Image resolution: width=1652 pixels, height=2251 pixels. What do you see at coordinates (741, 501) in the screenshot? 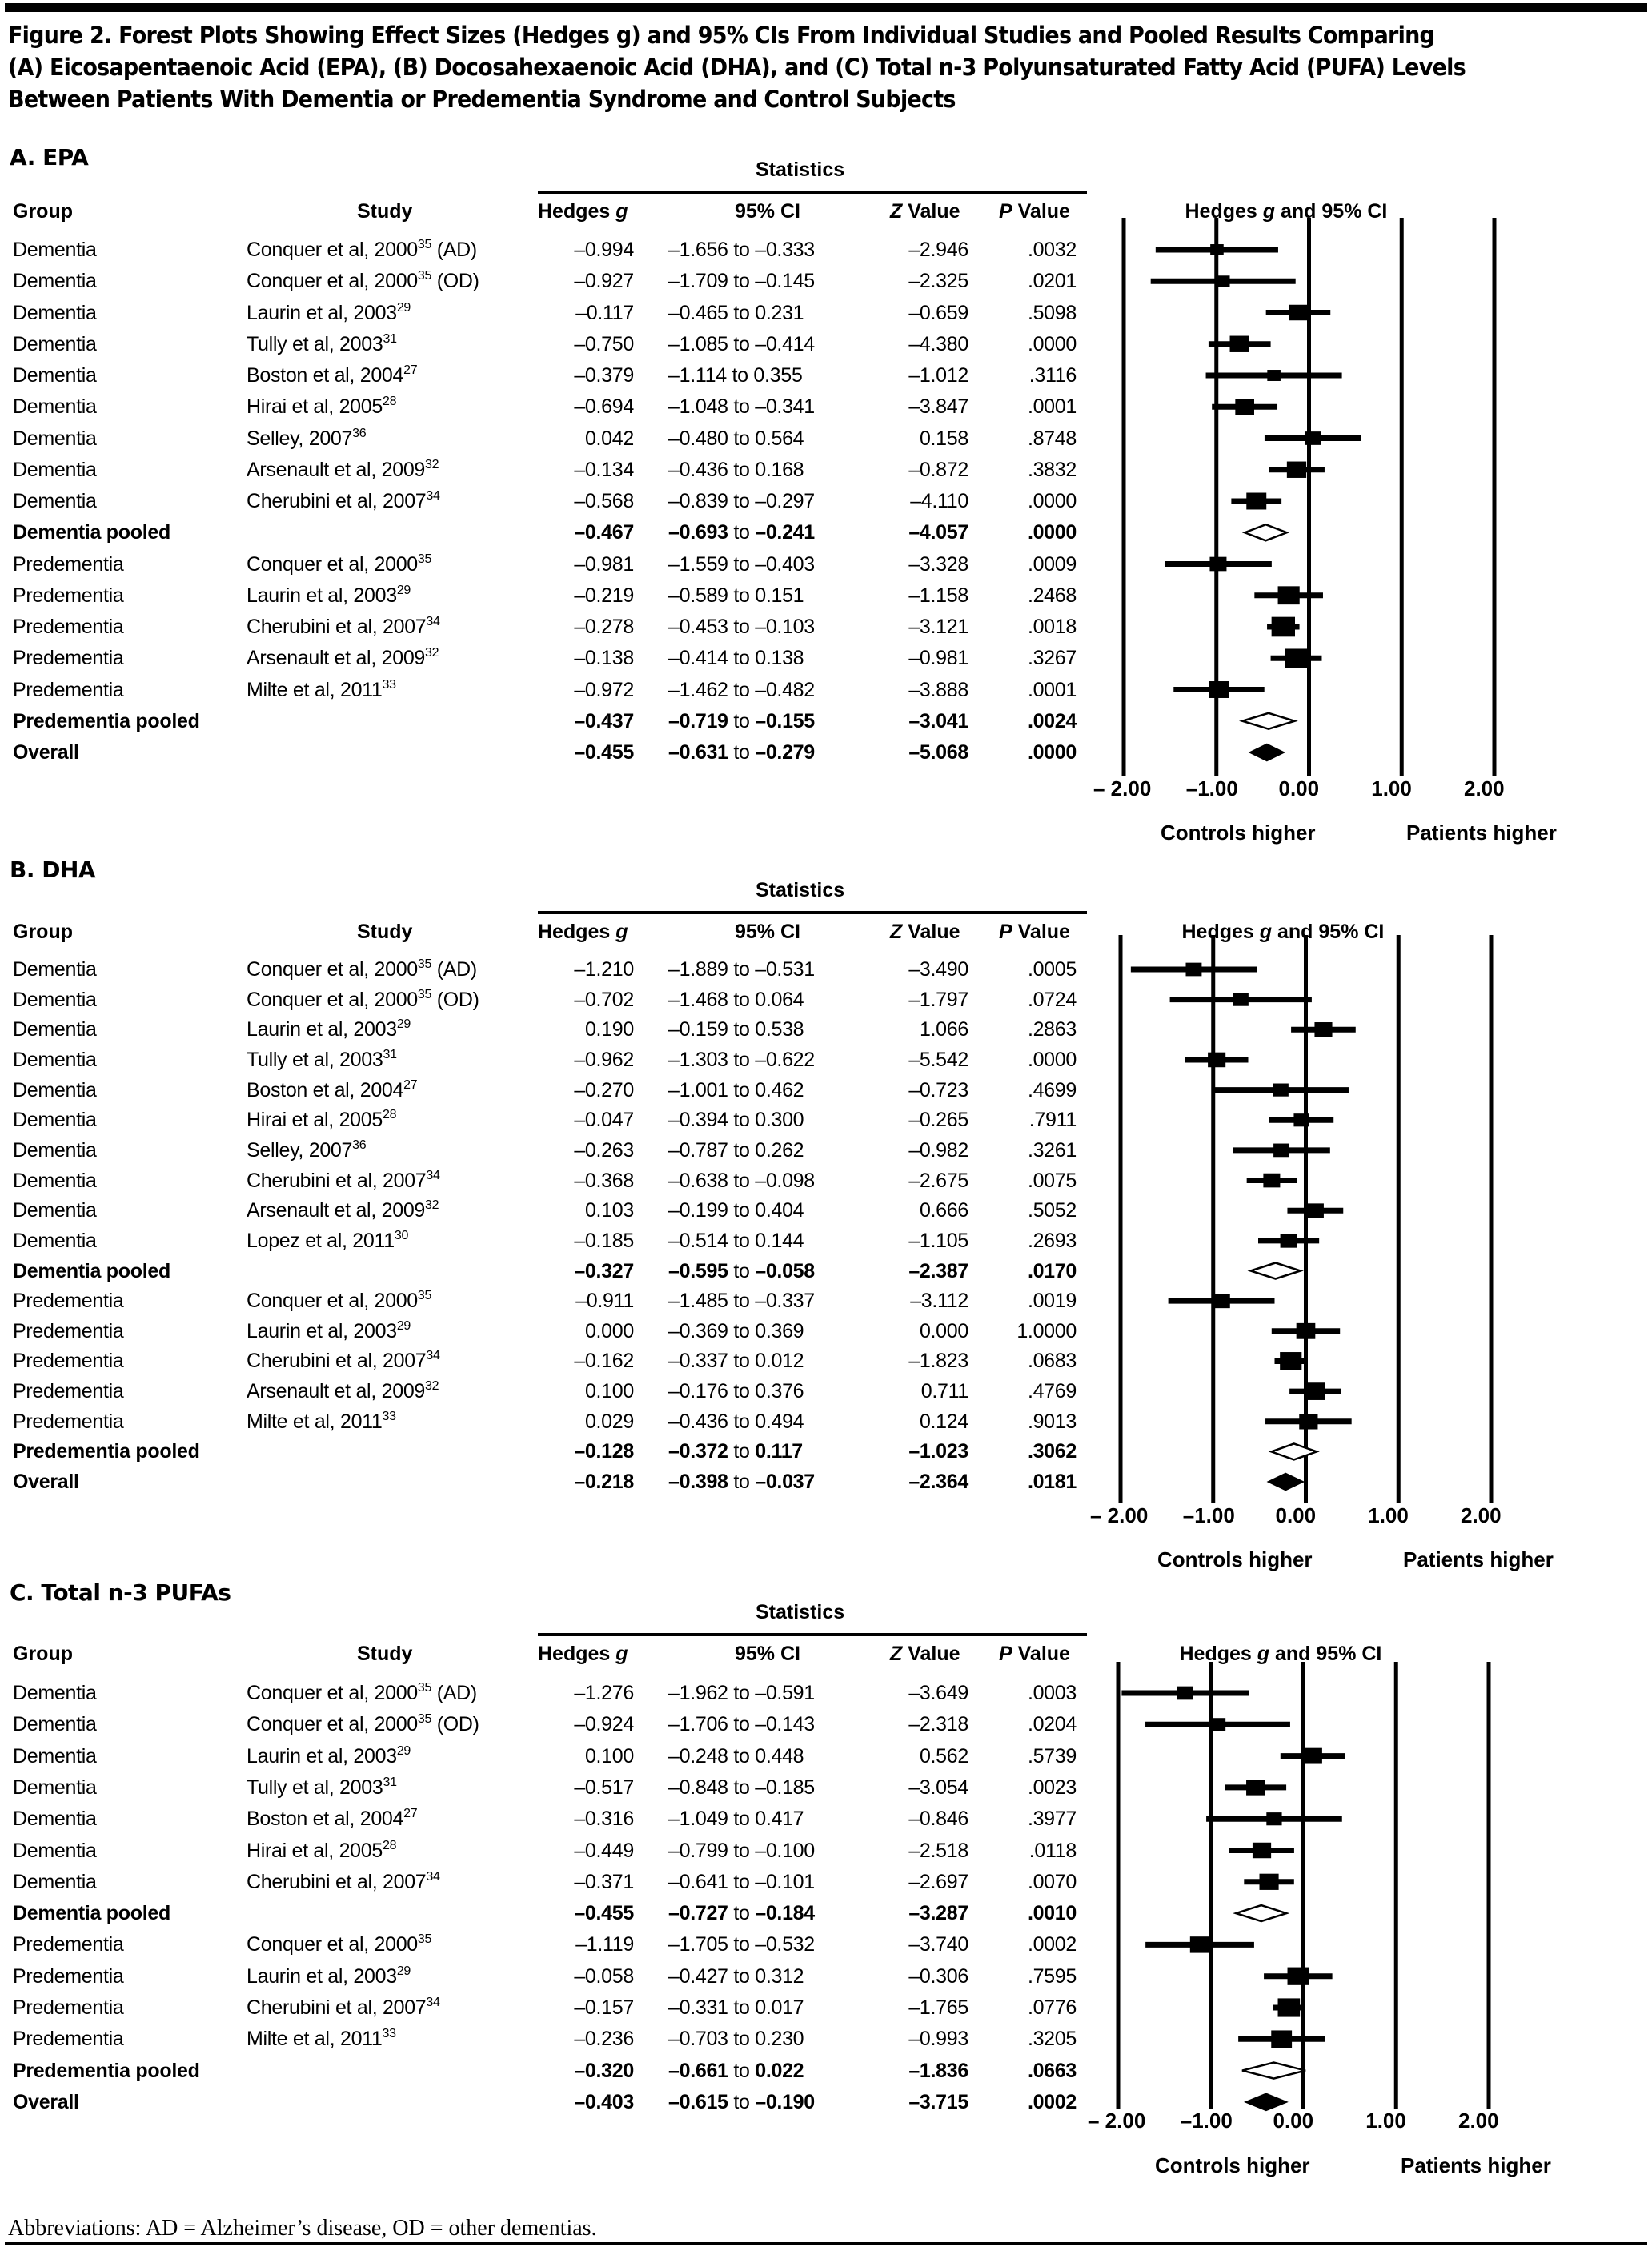
I see `ci-cell: –0.839 to –0.297` at bounding box center [741, 501].